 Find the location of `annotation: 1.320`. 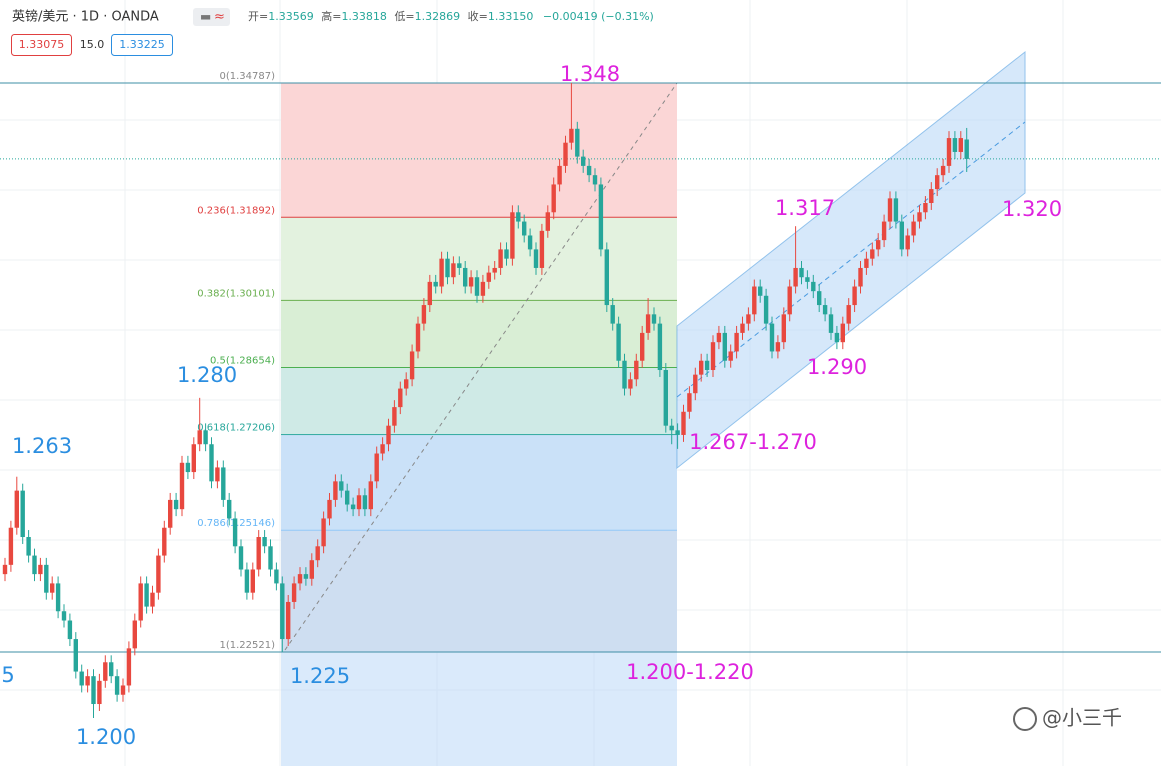

annotation: 1.320 is located at coordinates (1032, 209).